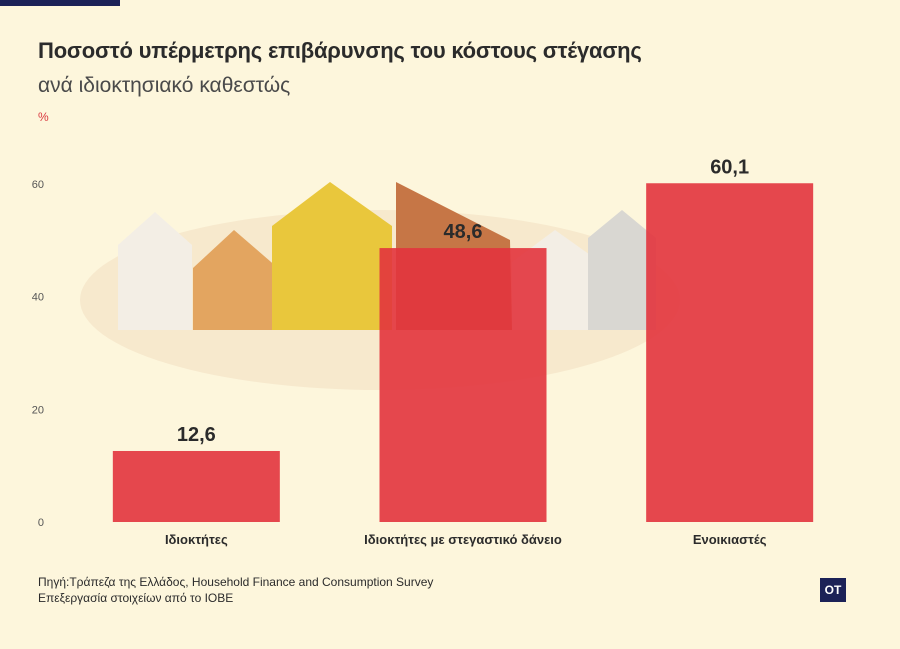 The width and height of the screenshot is (900, 649). Describe the element at coordinates (833, 590) in the screenshot. I see `publisher-logo: OT` at that location.